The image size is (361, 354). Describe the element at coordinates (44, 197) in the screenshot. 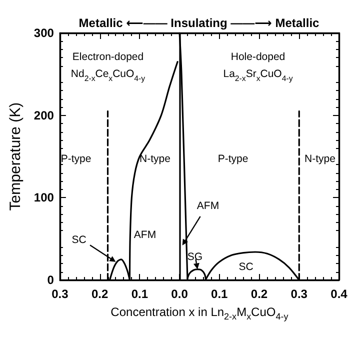

I see `y-tick-label: 100` at that location.